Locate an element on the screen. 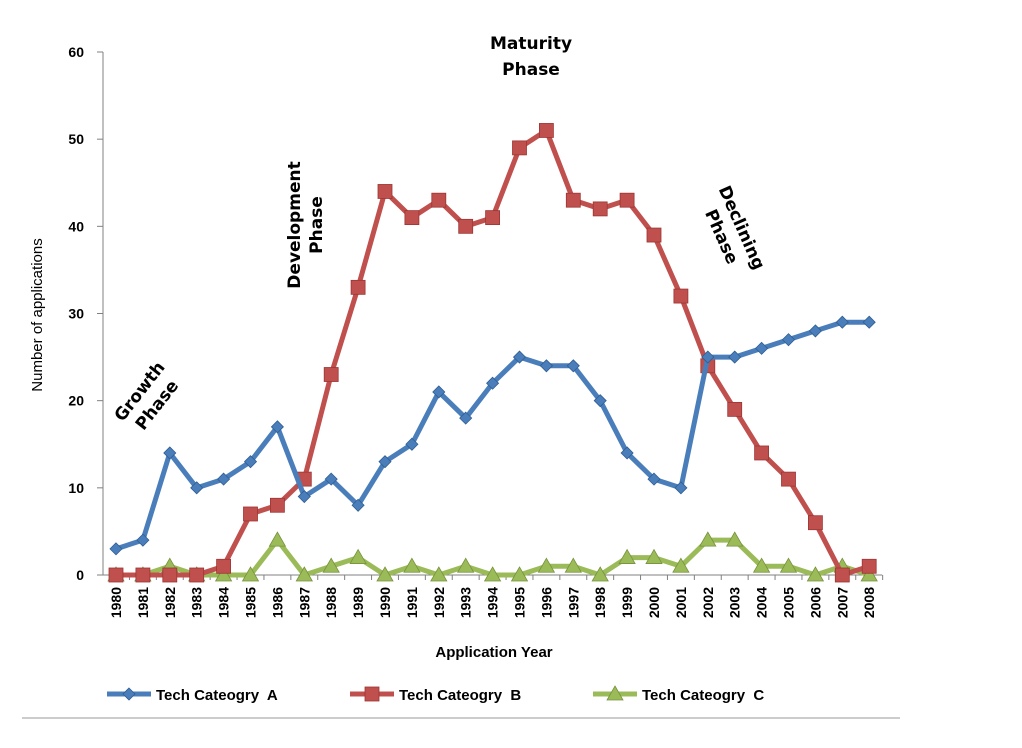 The image size is (1022, 748). y-axis-title: Number of applications is located at coordinates (37, 314).